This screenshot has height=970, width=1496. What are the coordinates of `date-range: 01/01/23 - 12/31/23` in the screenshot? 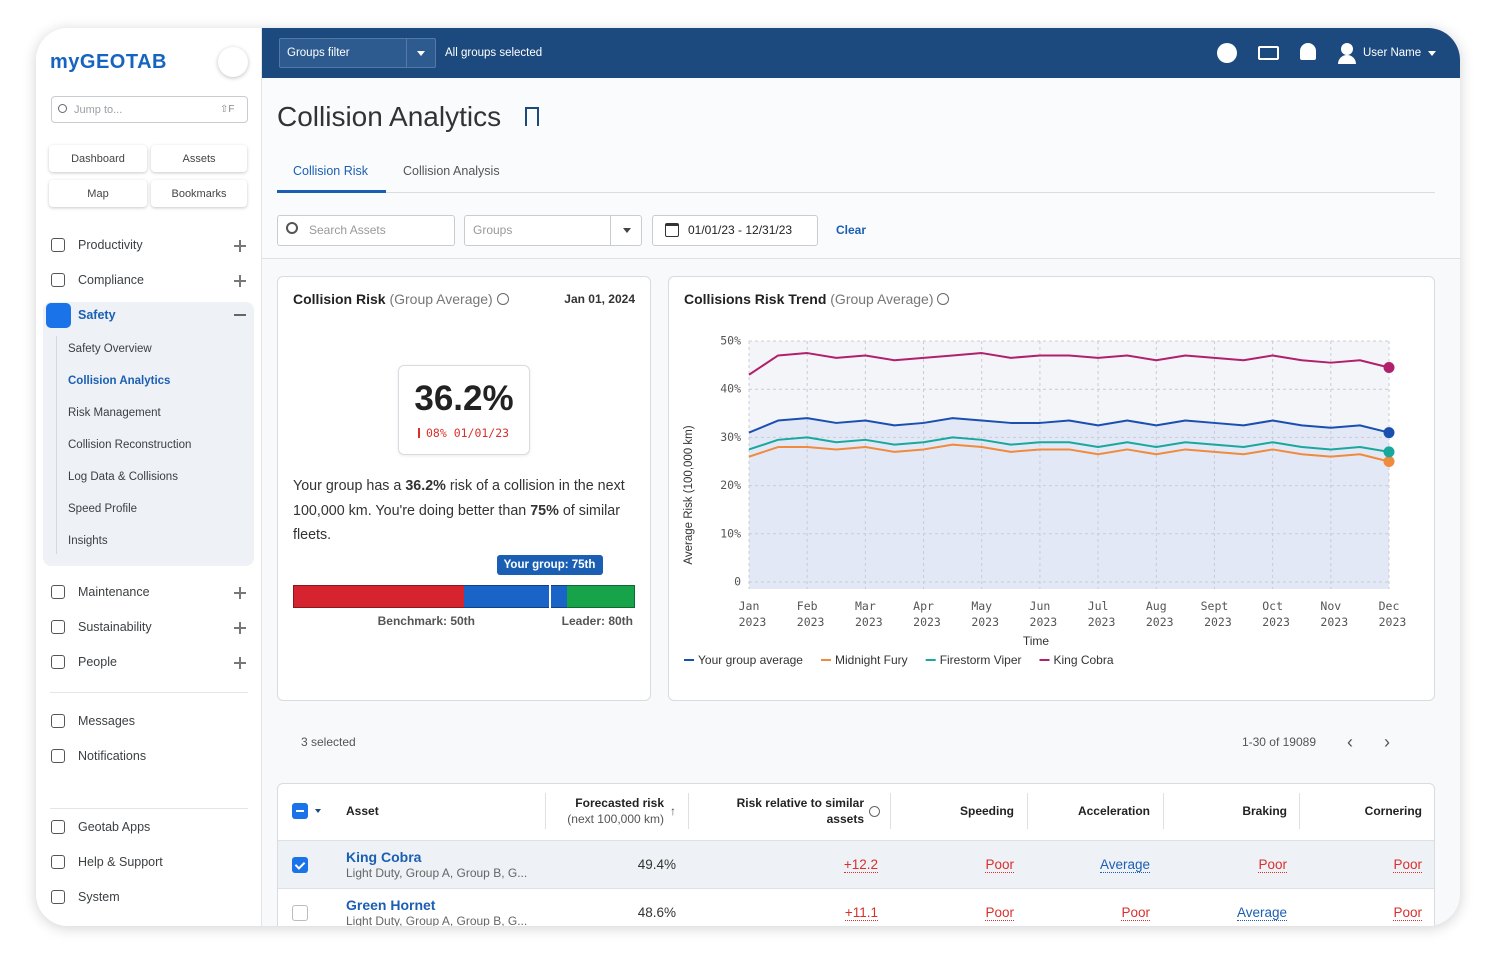 It's located at (740, 230).